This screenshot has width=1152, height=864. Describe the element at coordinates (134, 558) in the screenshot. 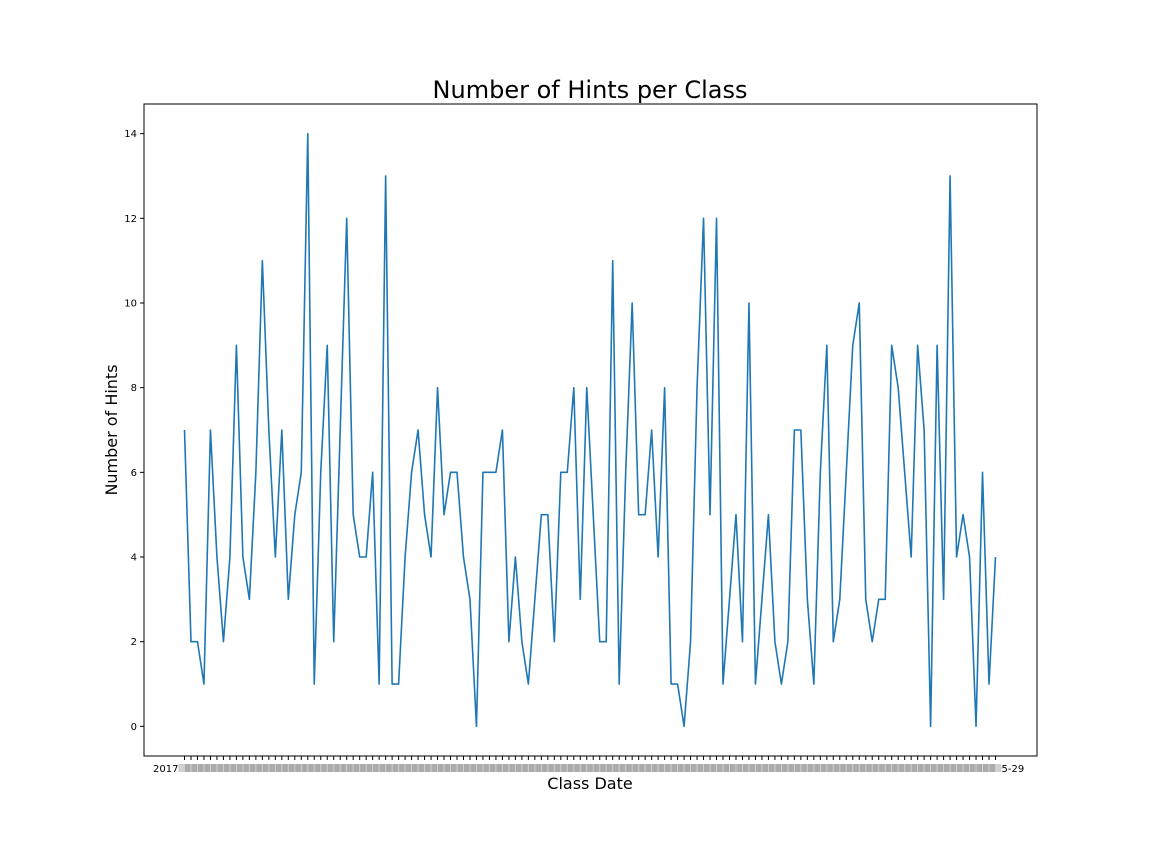

I see `y-tick-label: 4` at that location.